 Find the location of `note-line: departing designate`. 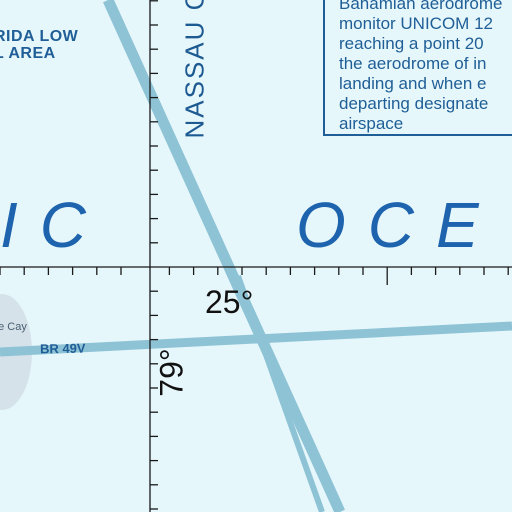

note-line: departing designate is located at coordinates (414, 103).